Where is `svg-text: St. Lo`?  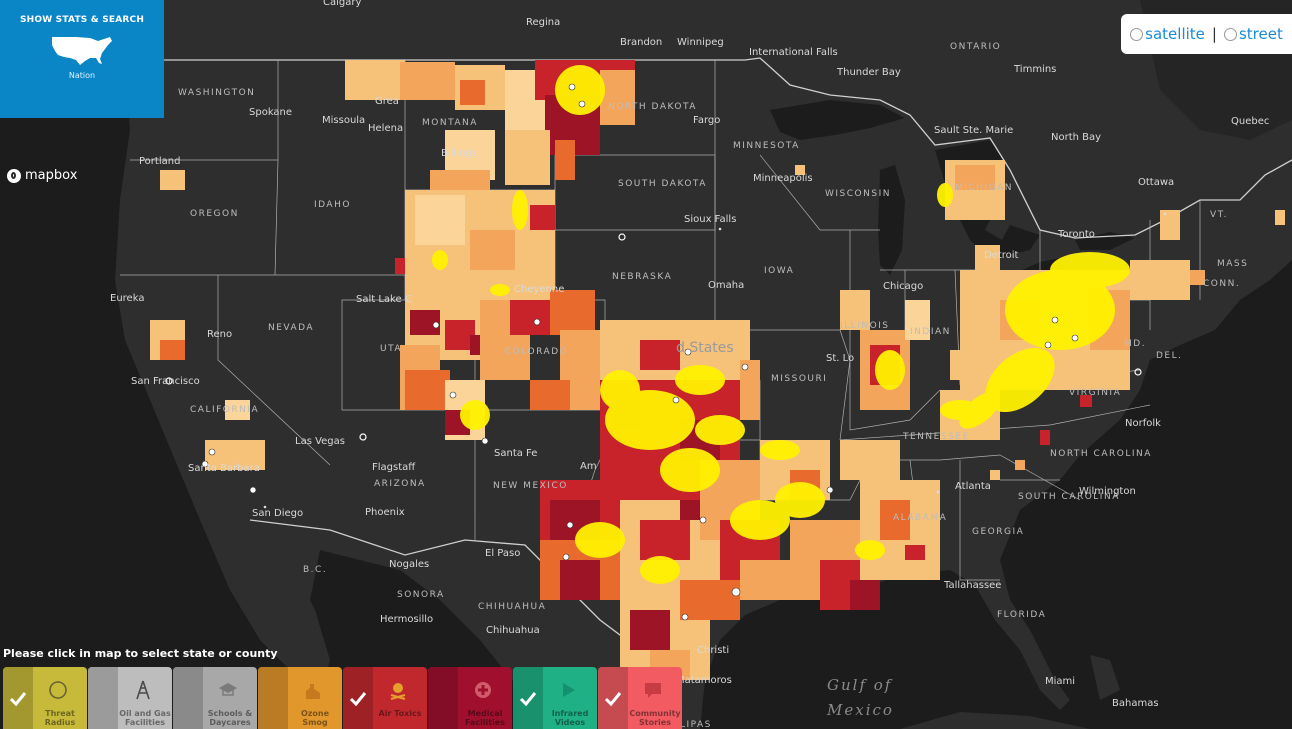 svg-text: St. Lo is located at coordinates (840, 358).